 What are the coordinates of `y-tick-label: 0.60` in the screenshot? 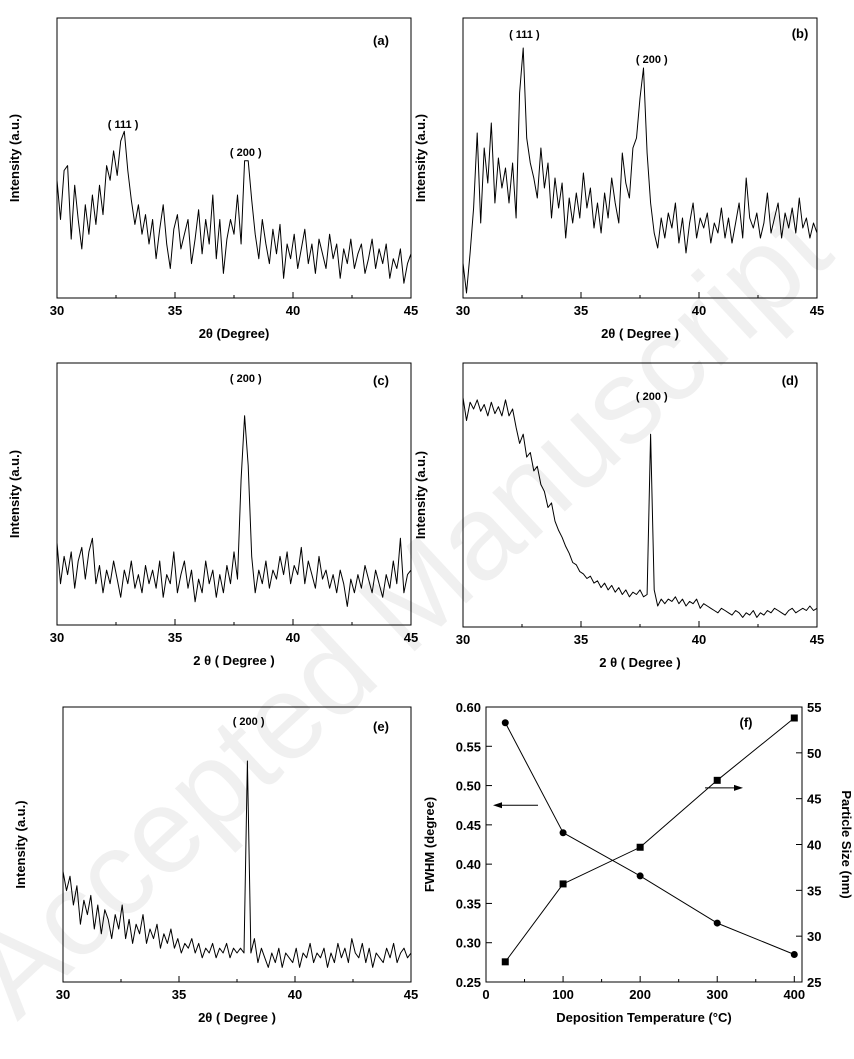 It's located at (468, 707).